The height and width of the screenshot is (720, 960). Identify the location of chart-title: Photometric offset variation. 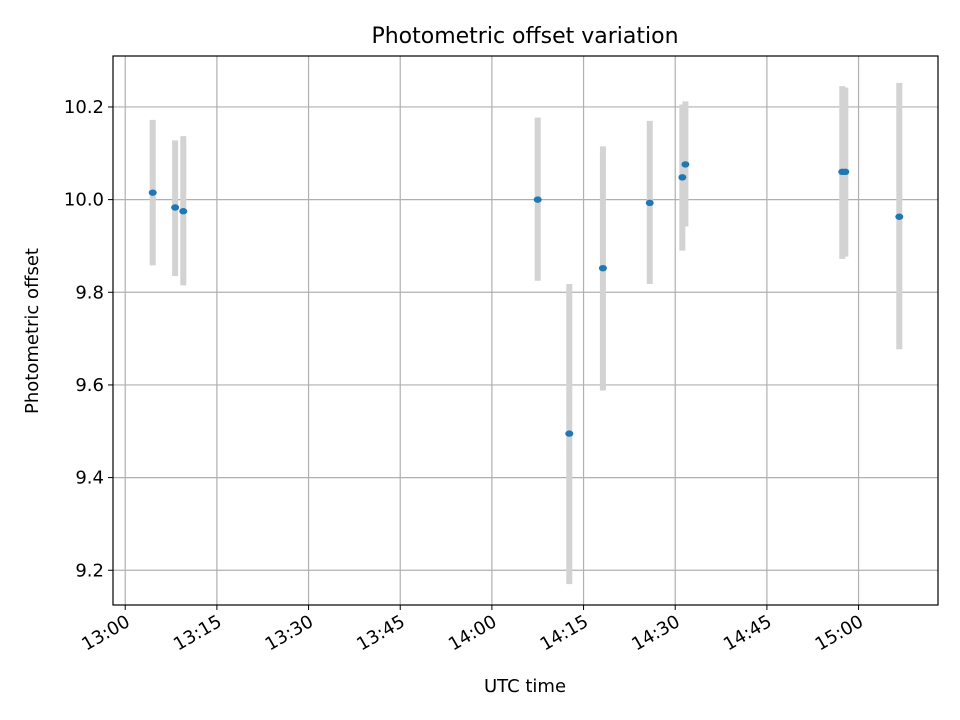
(524, 36).